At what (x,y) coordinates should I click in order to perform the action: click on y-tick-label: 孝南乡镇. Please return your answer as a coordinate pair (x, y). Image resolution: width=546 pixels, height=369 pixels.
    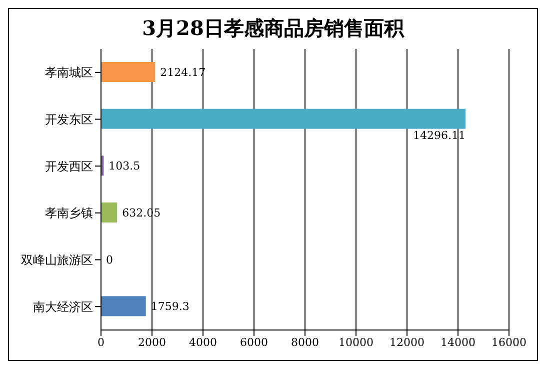
    Looking at the image, I should click on (69, 213).